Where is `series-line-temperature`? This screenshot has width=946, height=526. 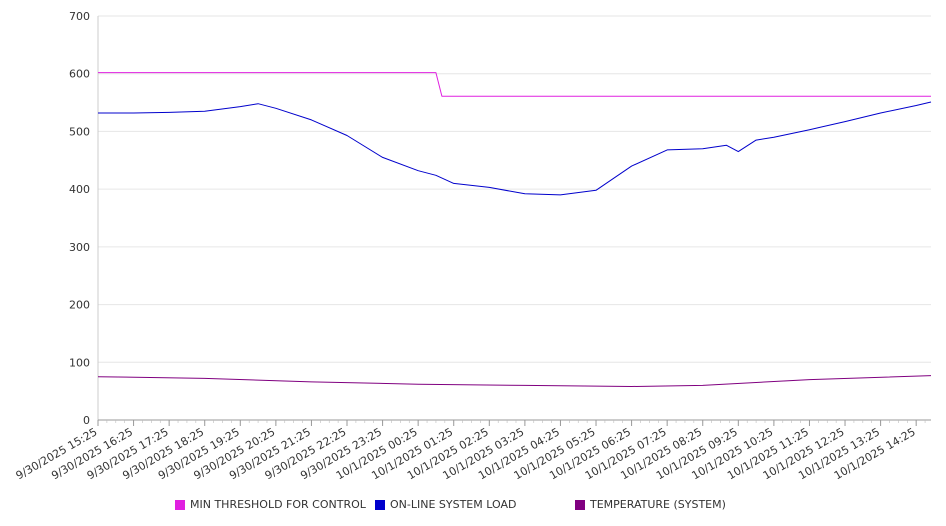 series-line-temperature is located at coordinates (514, 381).